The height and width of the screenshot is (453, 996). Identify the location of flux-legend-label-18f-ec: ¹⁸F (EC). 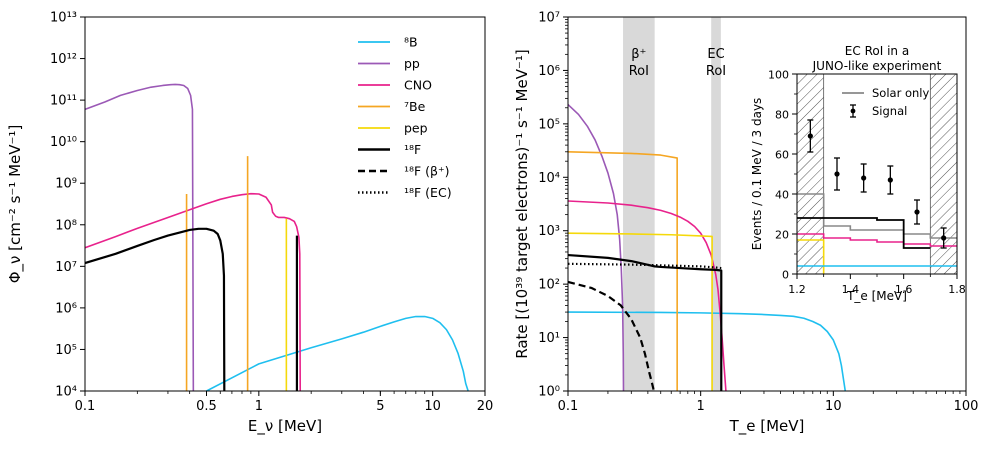
(428, 192).